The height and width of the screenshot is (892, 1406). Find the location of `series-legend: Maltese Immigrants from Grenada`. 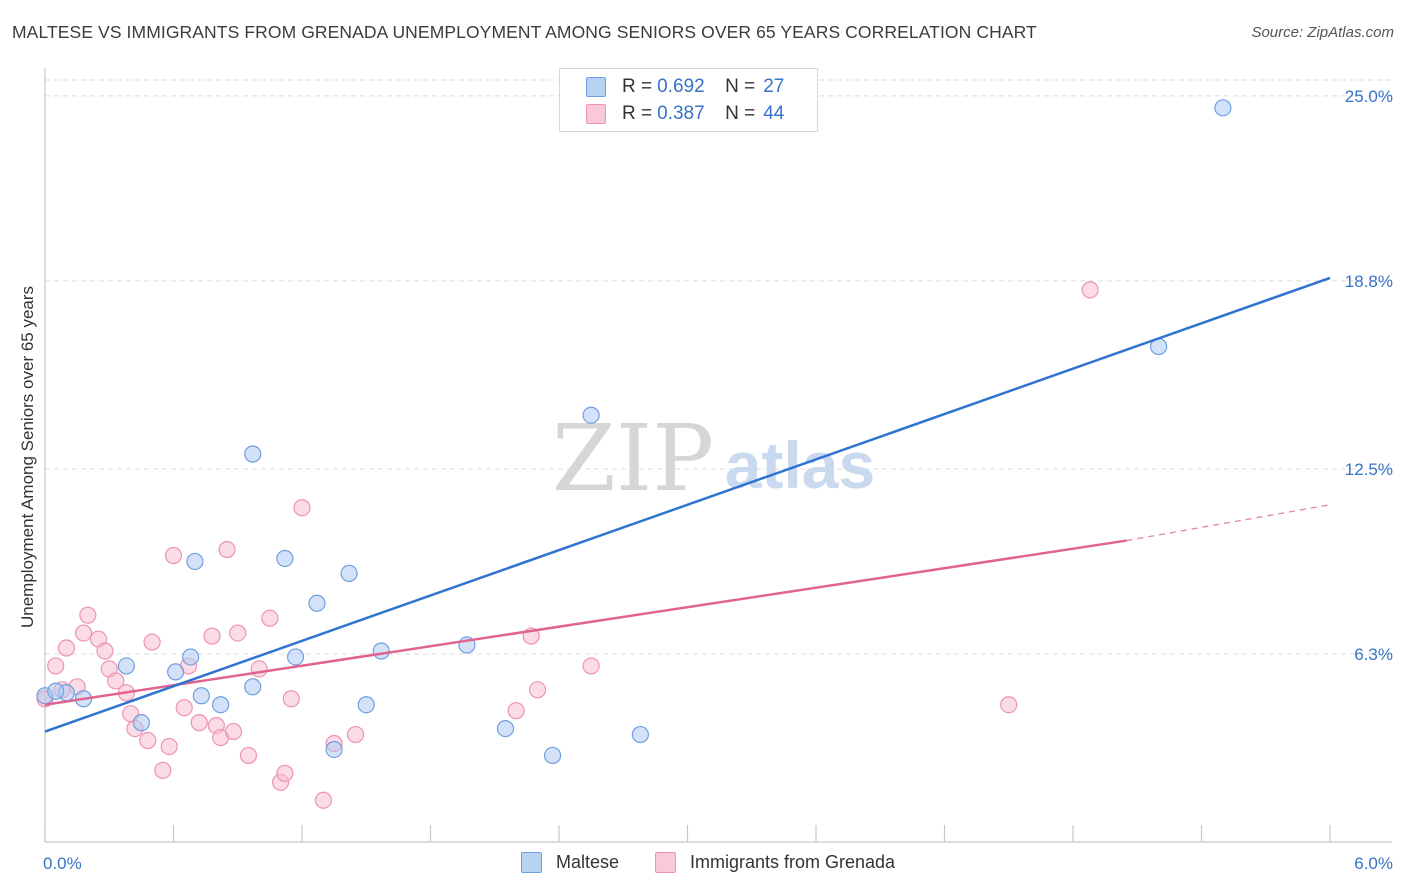

series-legend: Maltese Immigrants from Grenada is located at coordinates (703, 864).